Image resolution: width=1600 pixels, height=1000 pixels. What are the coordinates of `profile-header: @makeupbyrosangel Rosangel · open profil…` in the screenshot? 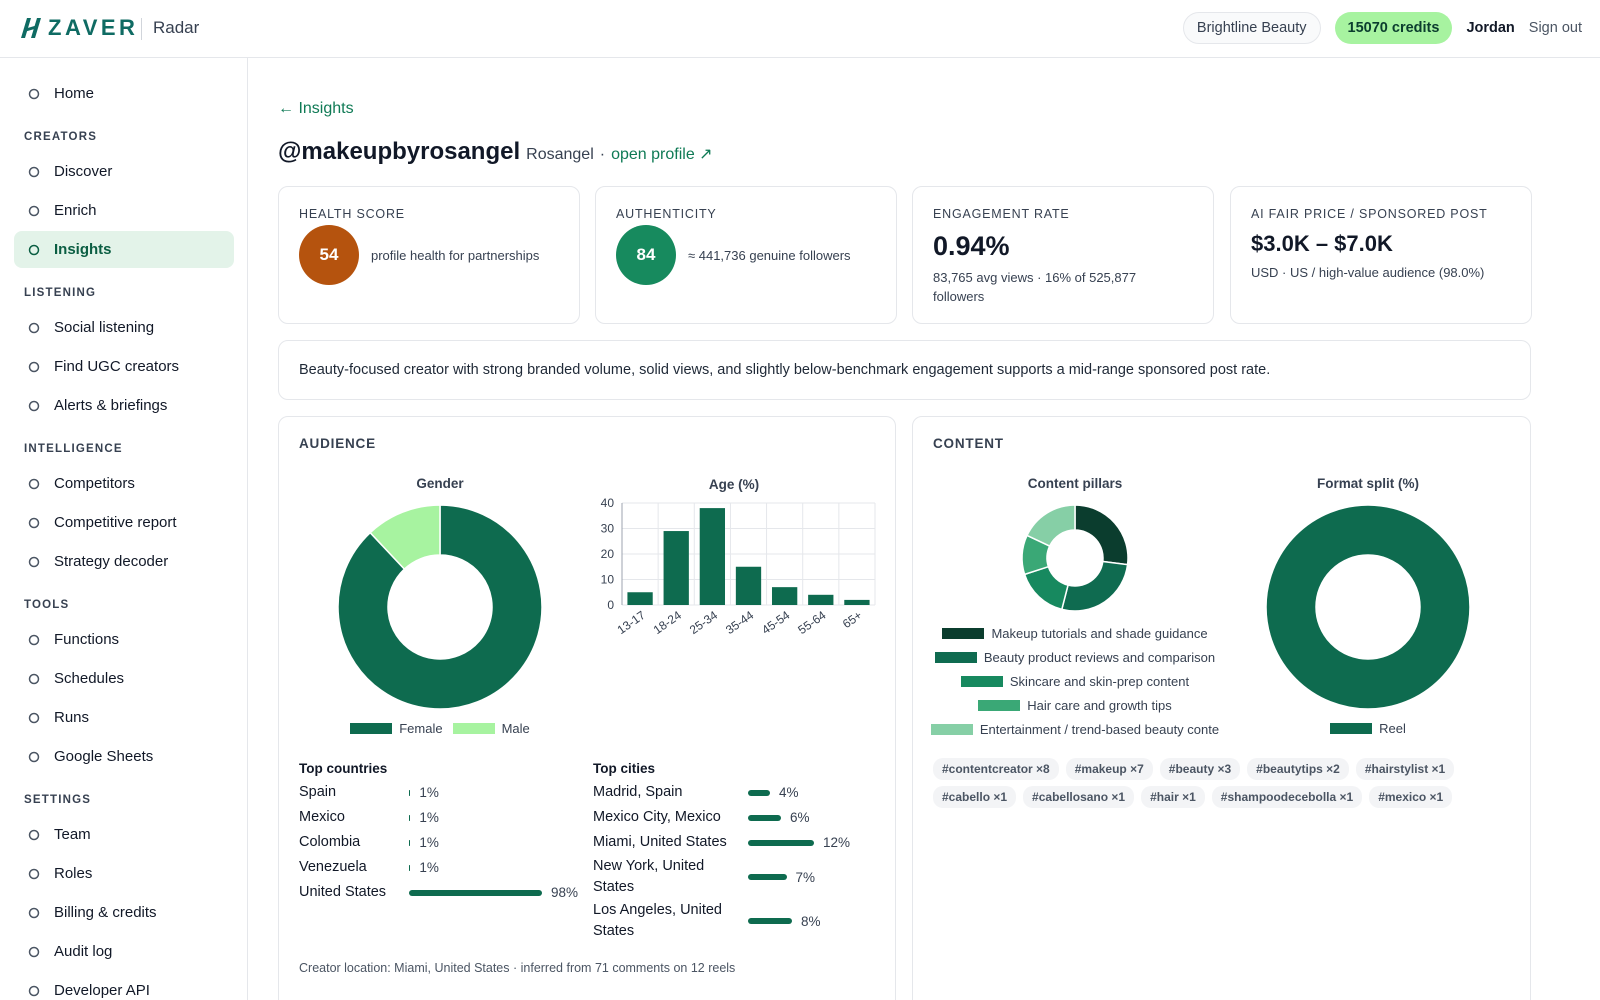 It's located at (495, 152).